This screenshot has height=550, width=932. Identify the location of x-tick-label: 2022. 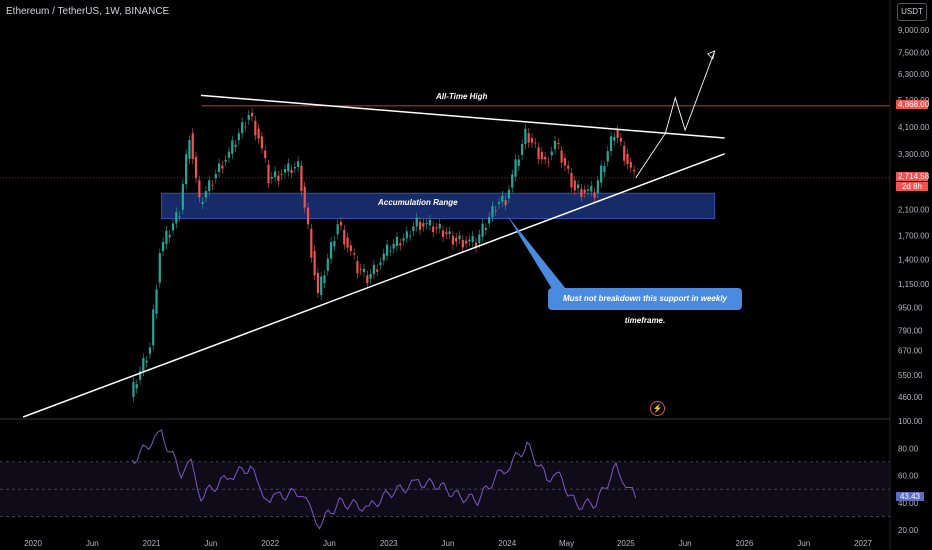
(270, 543).